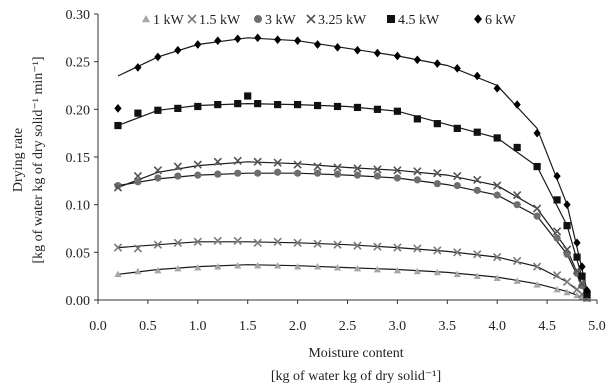 Image resolution: width=615 pixels, height=389 pixels. What do you see at coordinates (355, 353) in the screenshot?
I see `x-axis-title-line1: Moisture content` at bounding box center [355, 353].